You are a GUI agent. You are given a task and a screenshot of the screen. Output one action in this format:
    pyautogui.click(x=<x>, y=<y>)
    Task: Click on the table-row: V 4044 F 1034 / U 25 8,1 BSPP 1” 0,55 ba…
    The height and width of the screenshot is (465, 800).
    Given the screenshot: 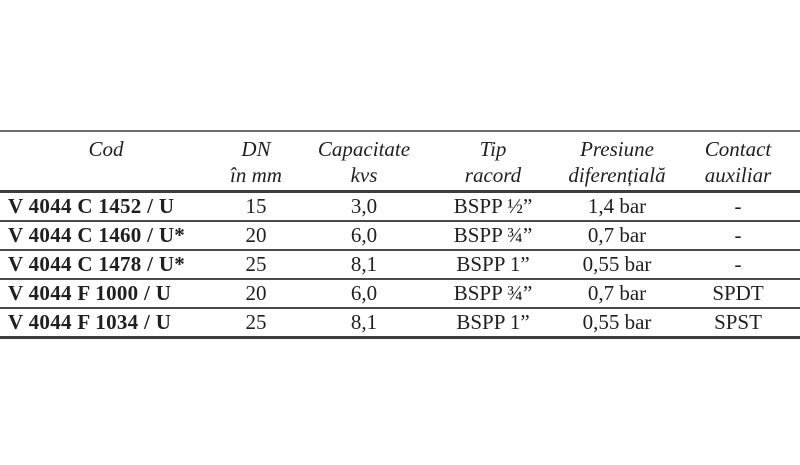 What is the action you would take?
    pyautogui.click(x=400, y=323)
    